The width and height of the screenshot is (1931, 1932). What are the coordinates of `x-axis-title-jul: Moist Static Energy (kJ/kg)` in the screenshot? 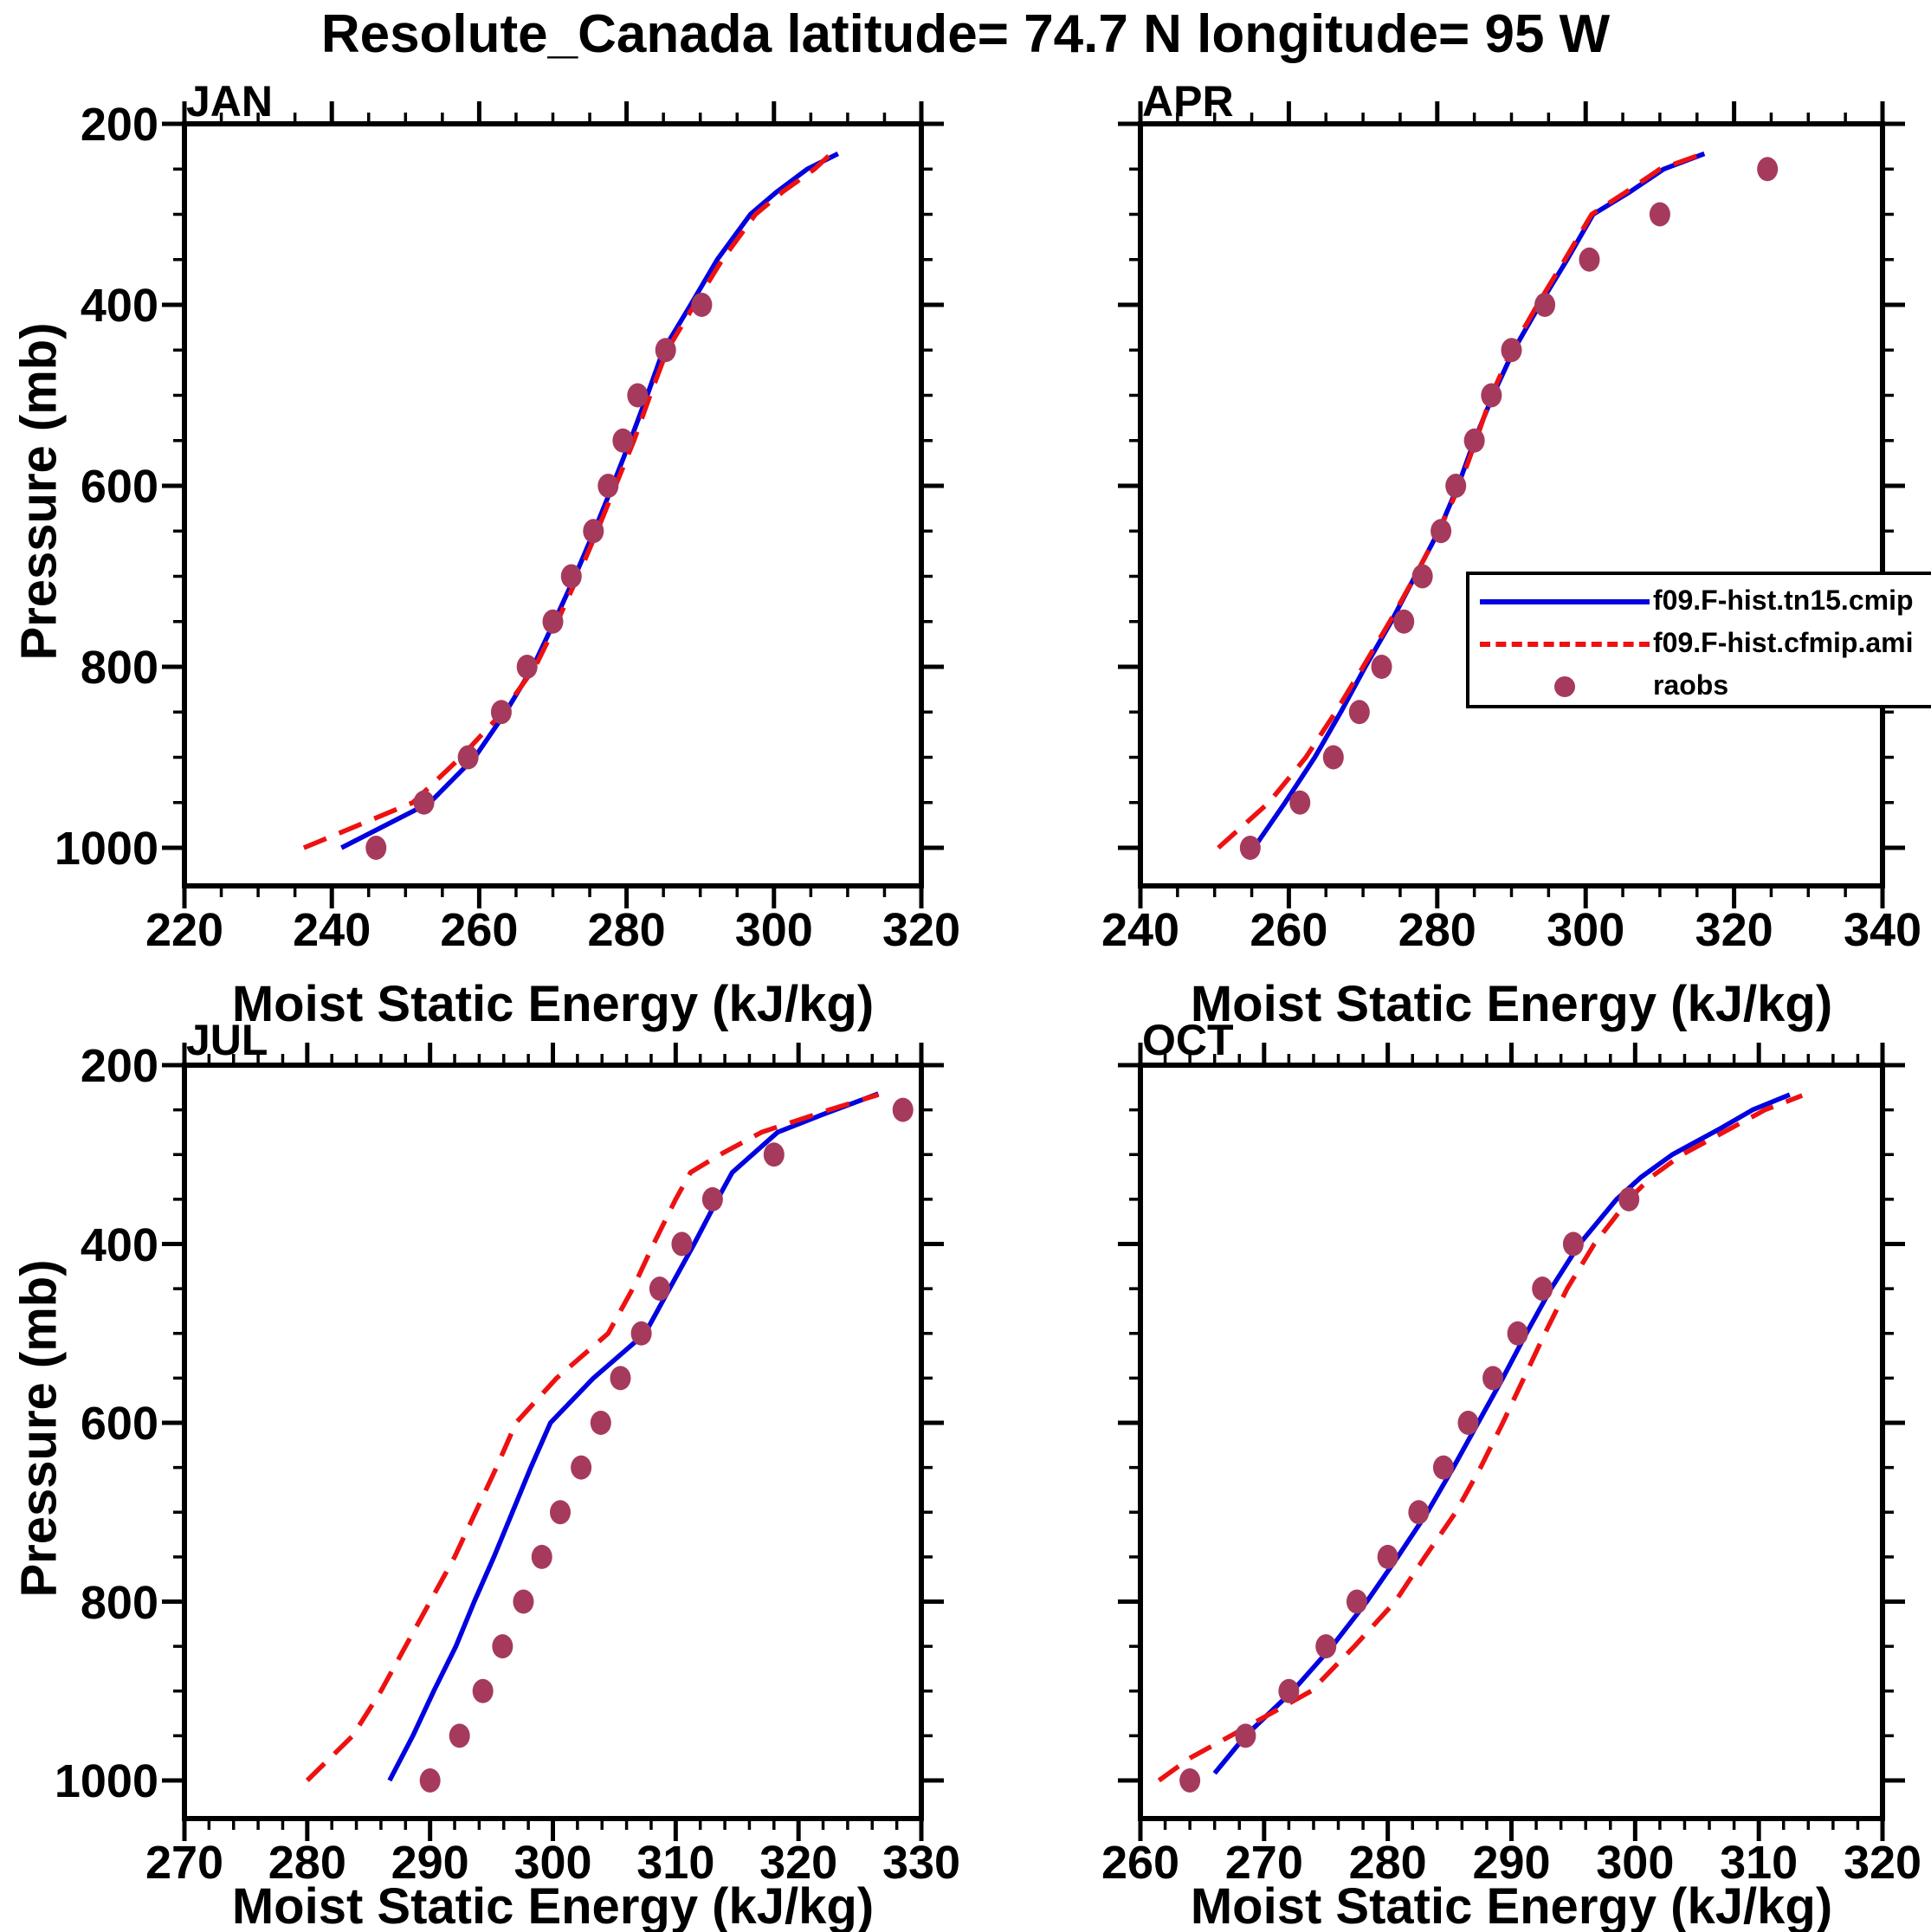 It's located at (553, 1905).